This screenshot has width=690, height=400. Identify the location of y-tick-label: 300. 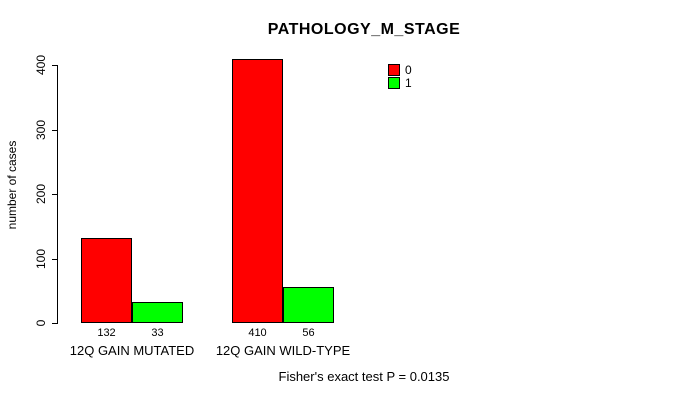
(41, 130).